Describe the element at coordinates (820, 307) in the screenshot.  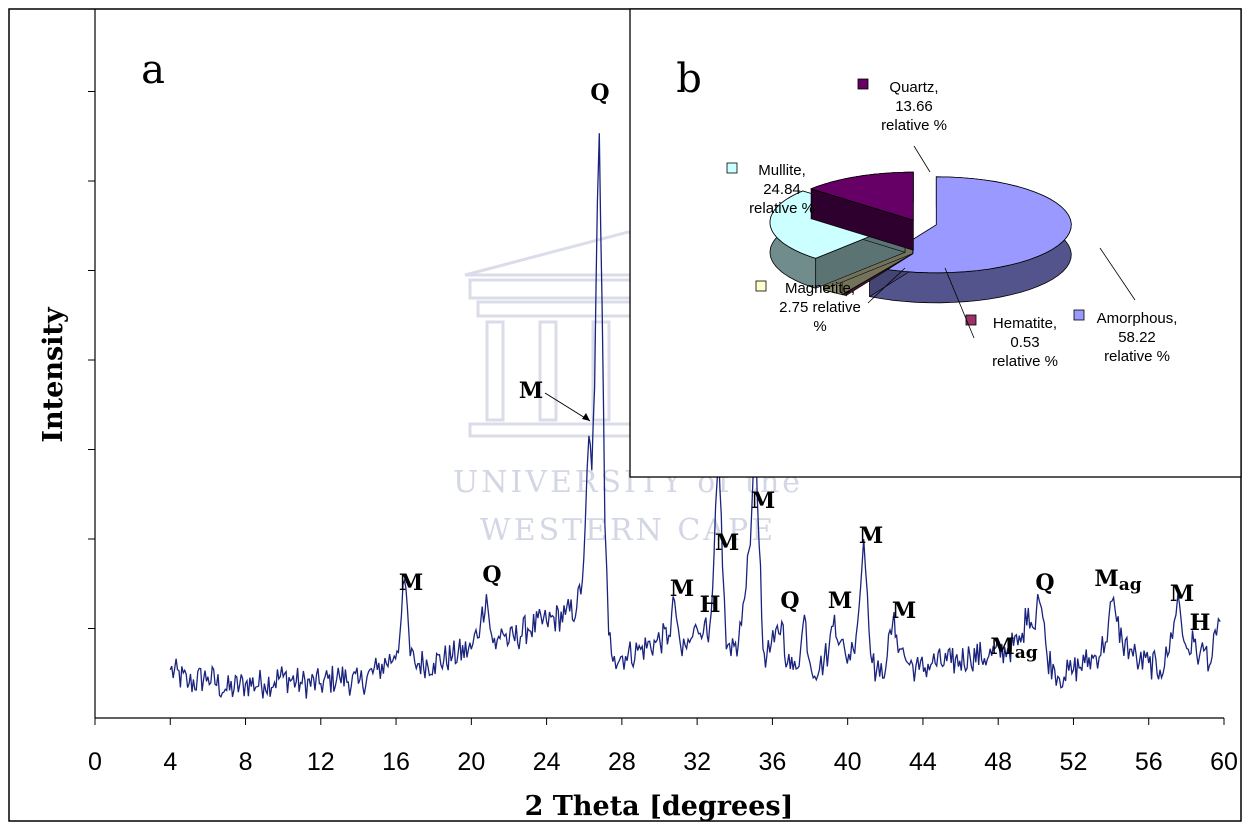
I see `pie-label-line: 2.75 relative` at that location.